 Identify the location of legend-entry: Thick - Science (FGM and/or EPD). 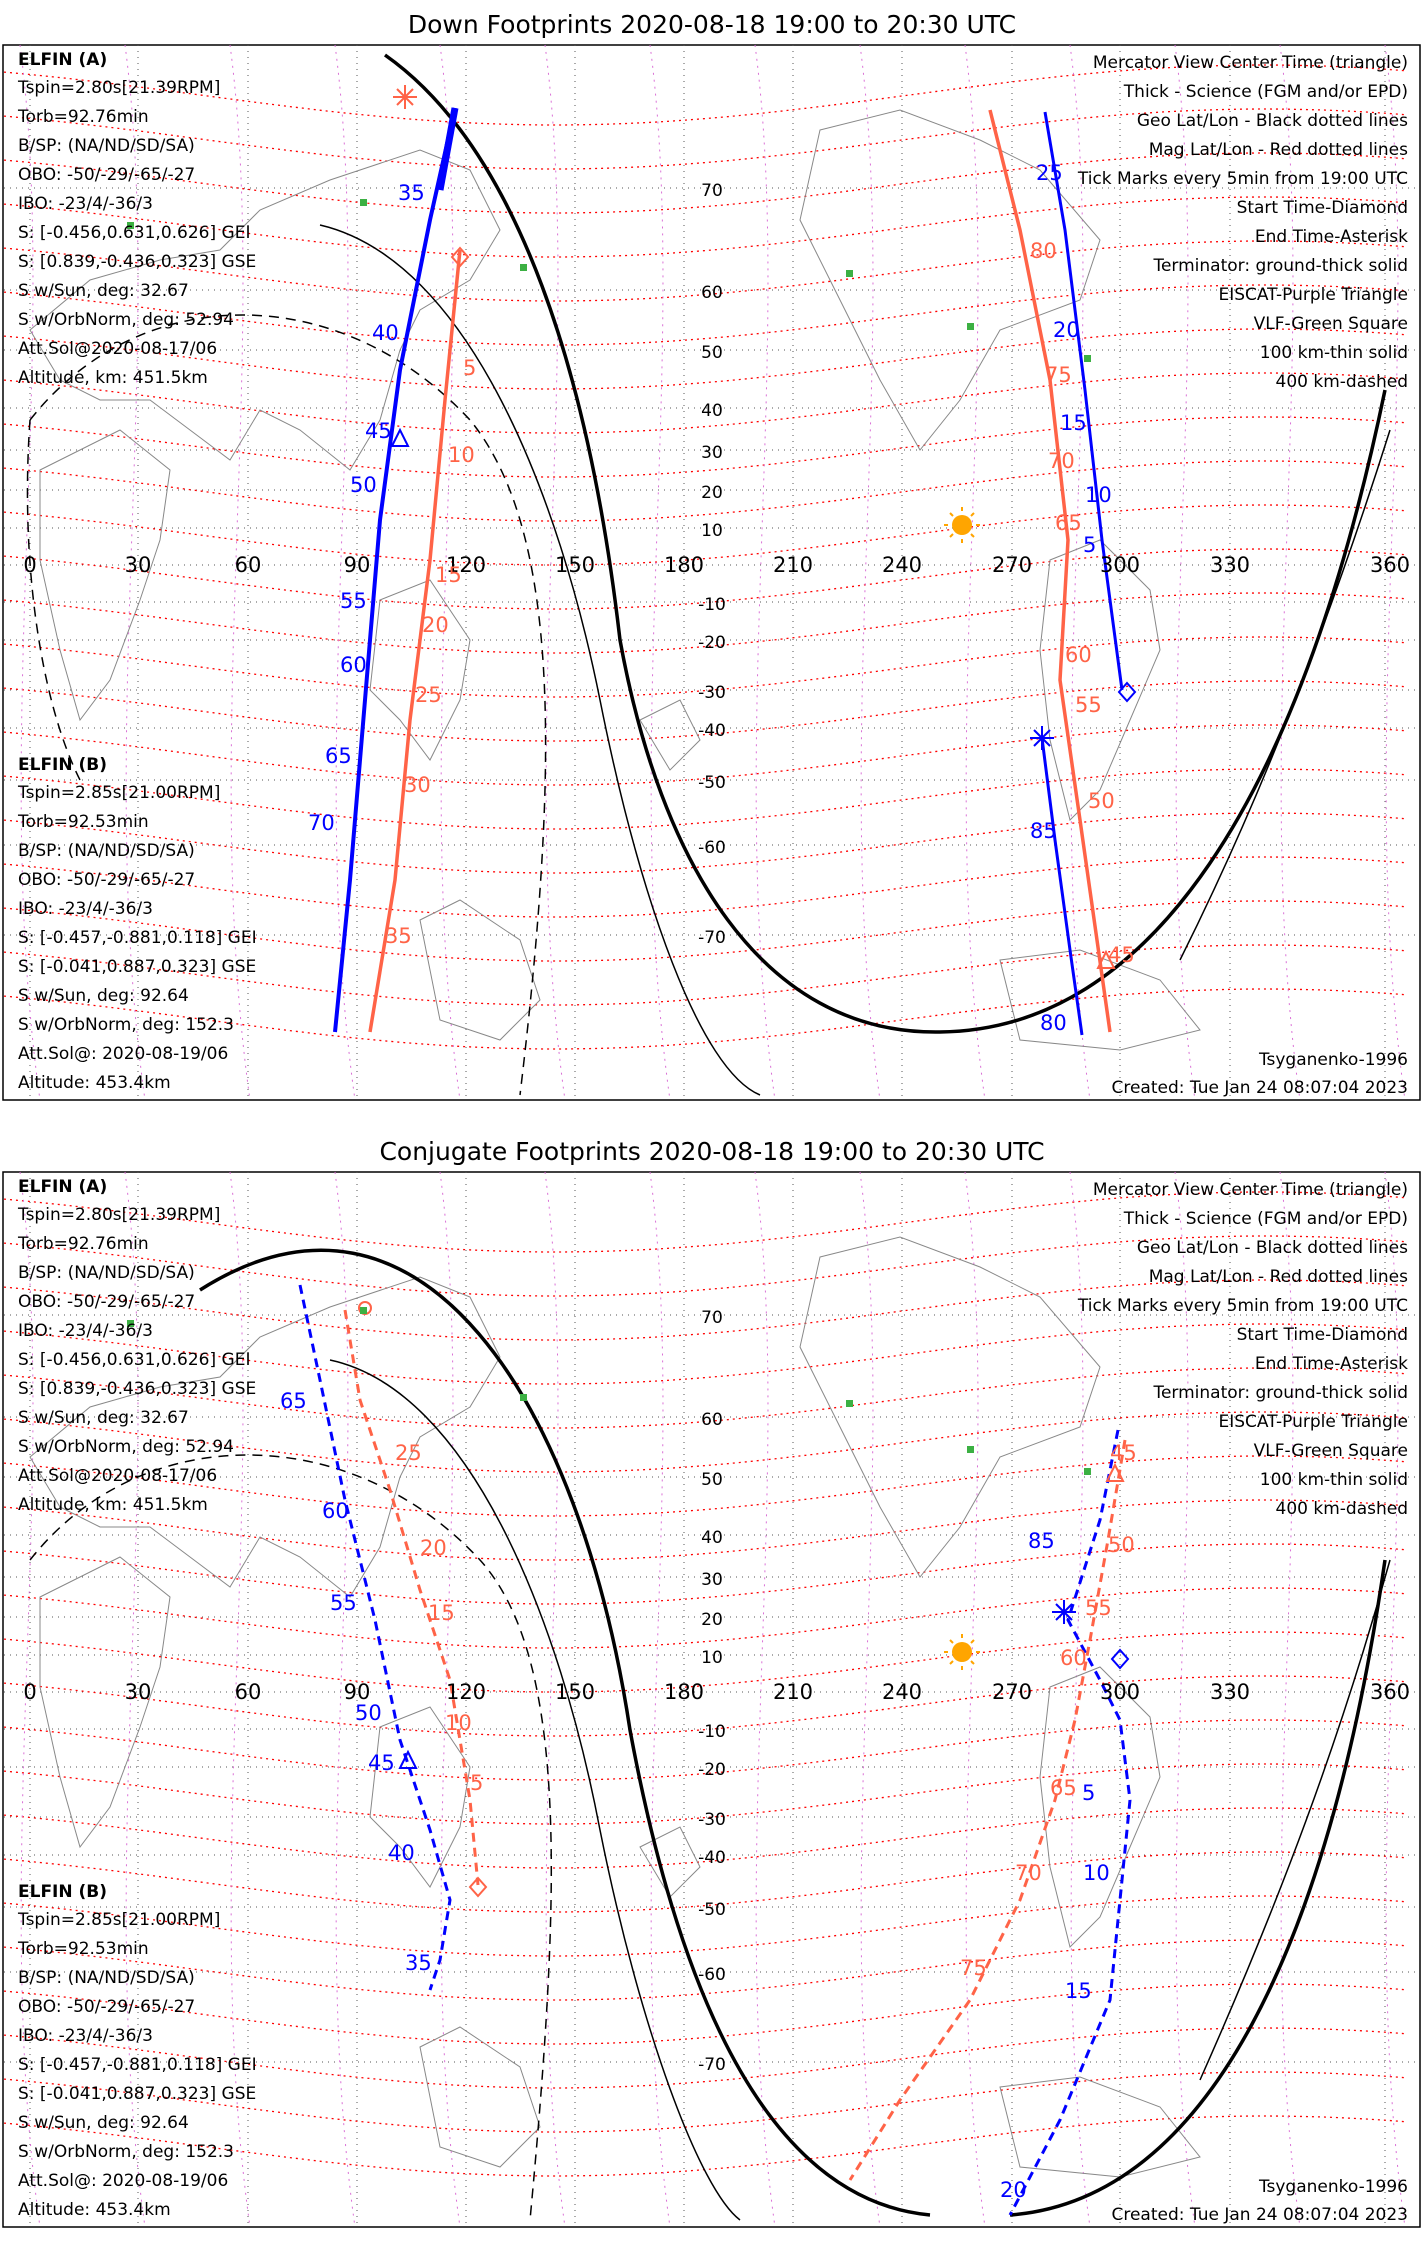
(1265, 92).